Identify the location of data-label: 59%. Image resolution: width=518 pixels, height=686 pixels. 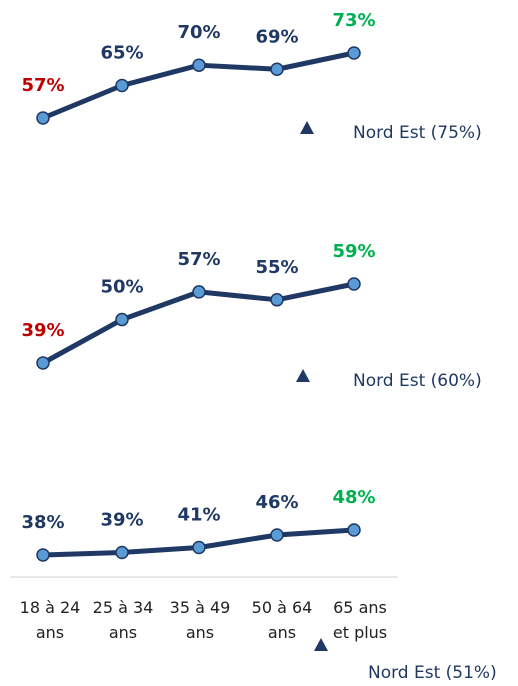
(353, 251).